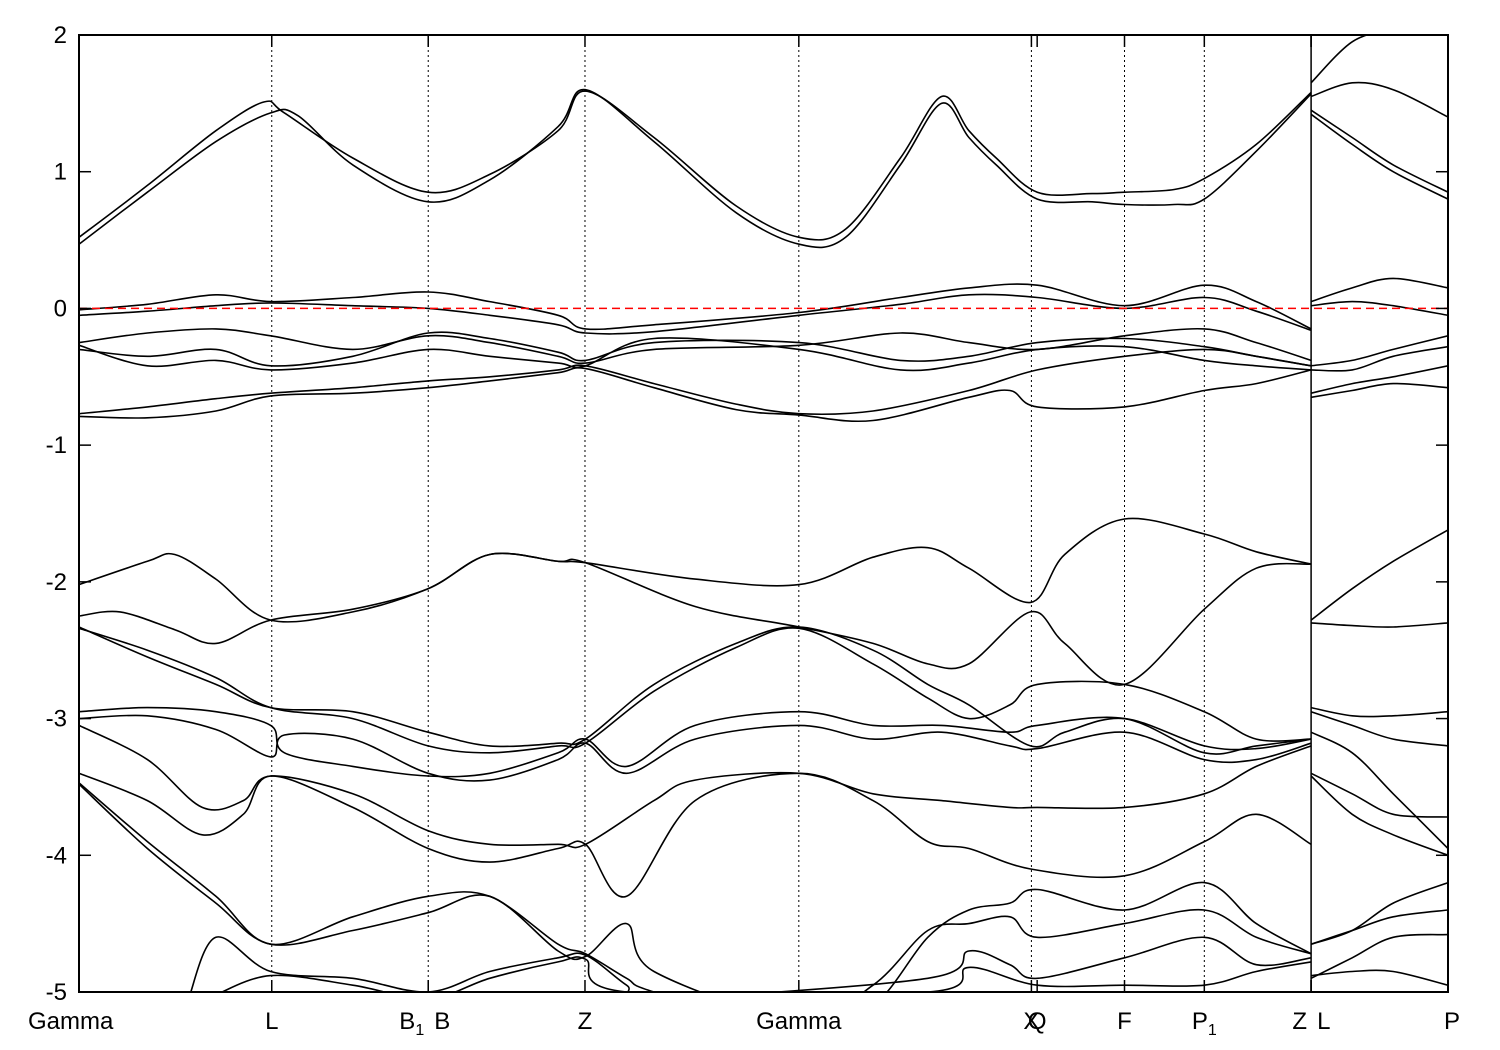 Image resolution: width=1500 pixels, height=1050 pixels. Describe the element at coordinates (56, 514) in the screenshot. I see `y-tick-labels: 2 1 0 -1 -2 -3 -4 -5` at that location.